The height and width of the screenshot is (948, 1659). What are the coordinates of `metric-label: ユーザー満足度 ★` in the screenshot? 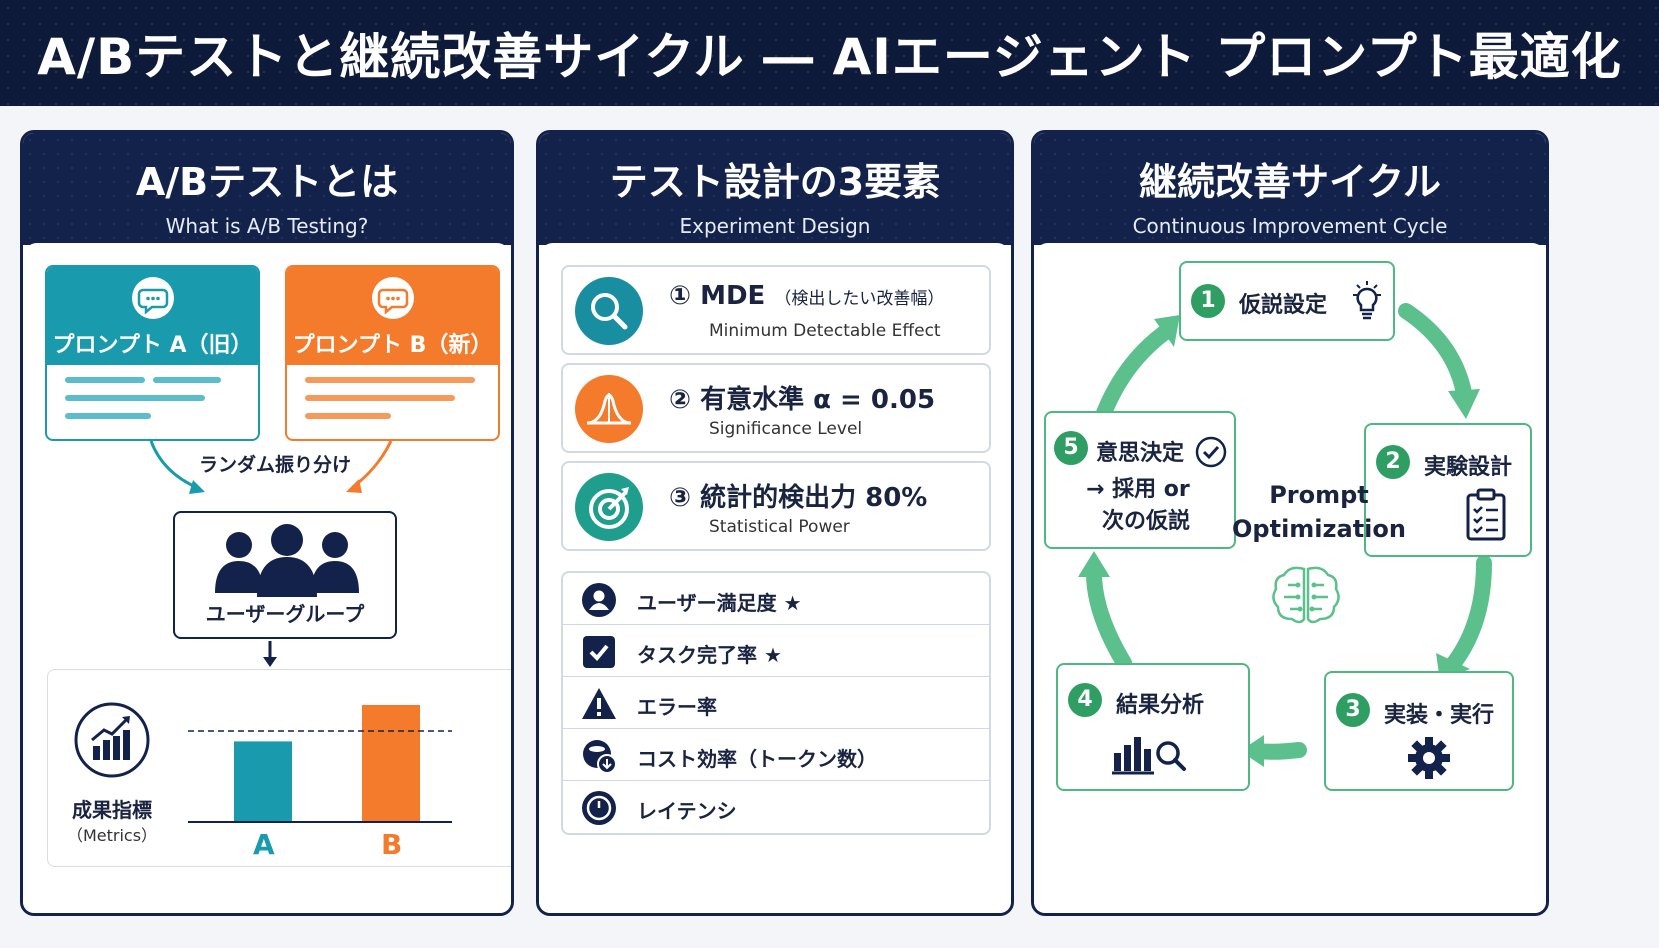 It's located at (719, 603).